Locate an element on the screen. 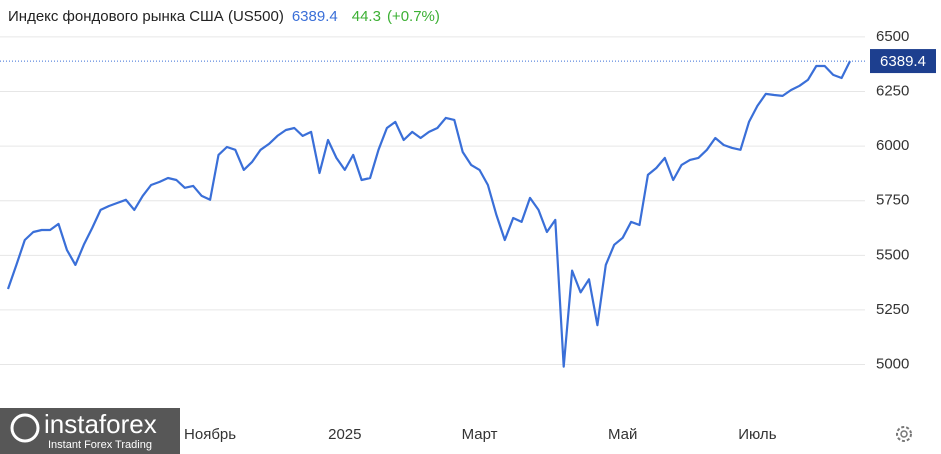 This screenshot has height=454, width=941. x-tick-label: Ноябрь is located at coordinates (210, 434).